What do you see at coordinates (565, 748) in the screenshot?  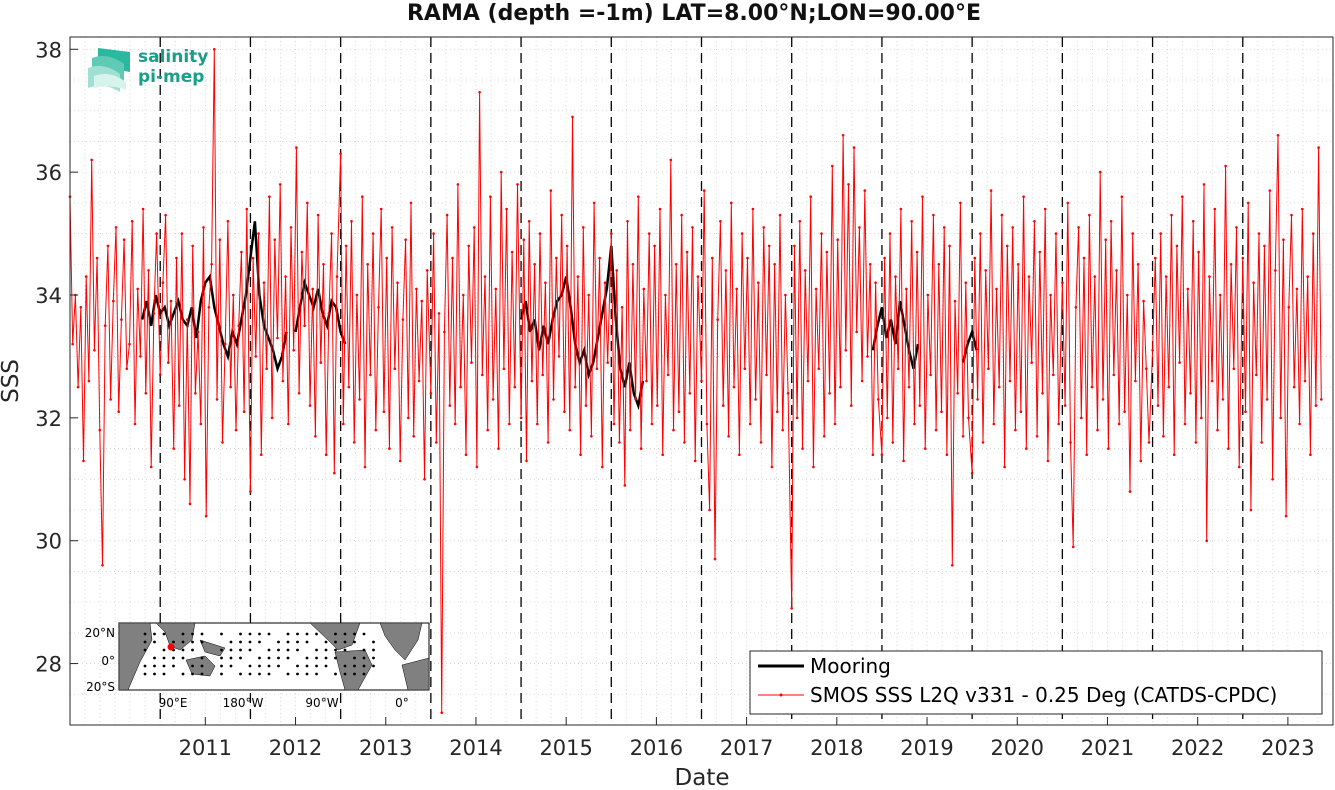 I see `x-tick-label: 2015` at bounding box center [565, 748].